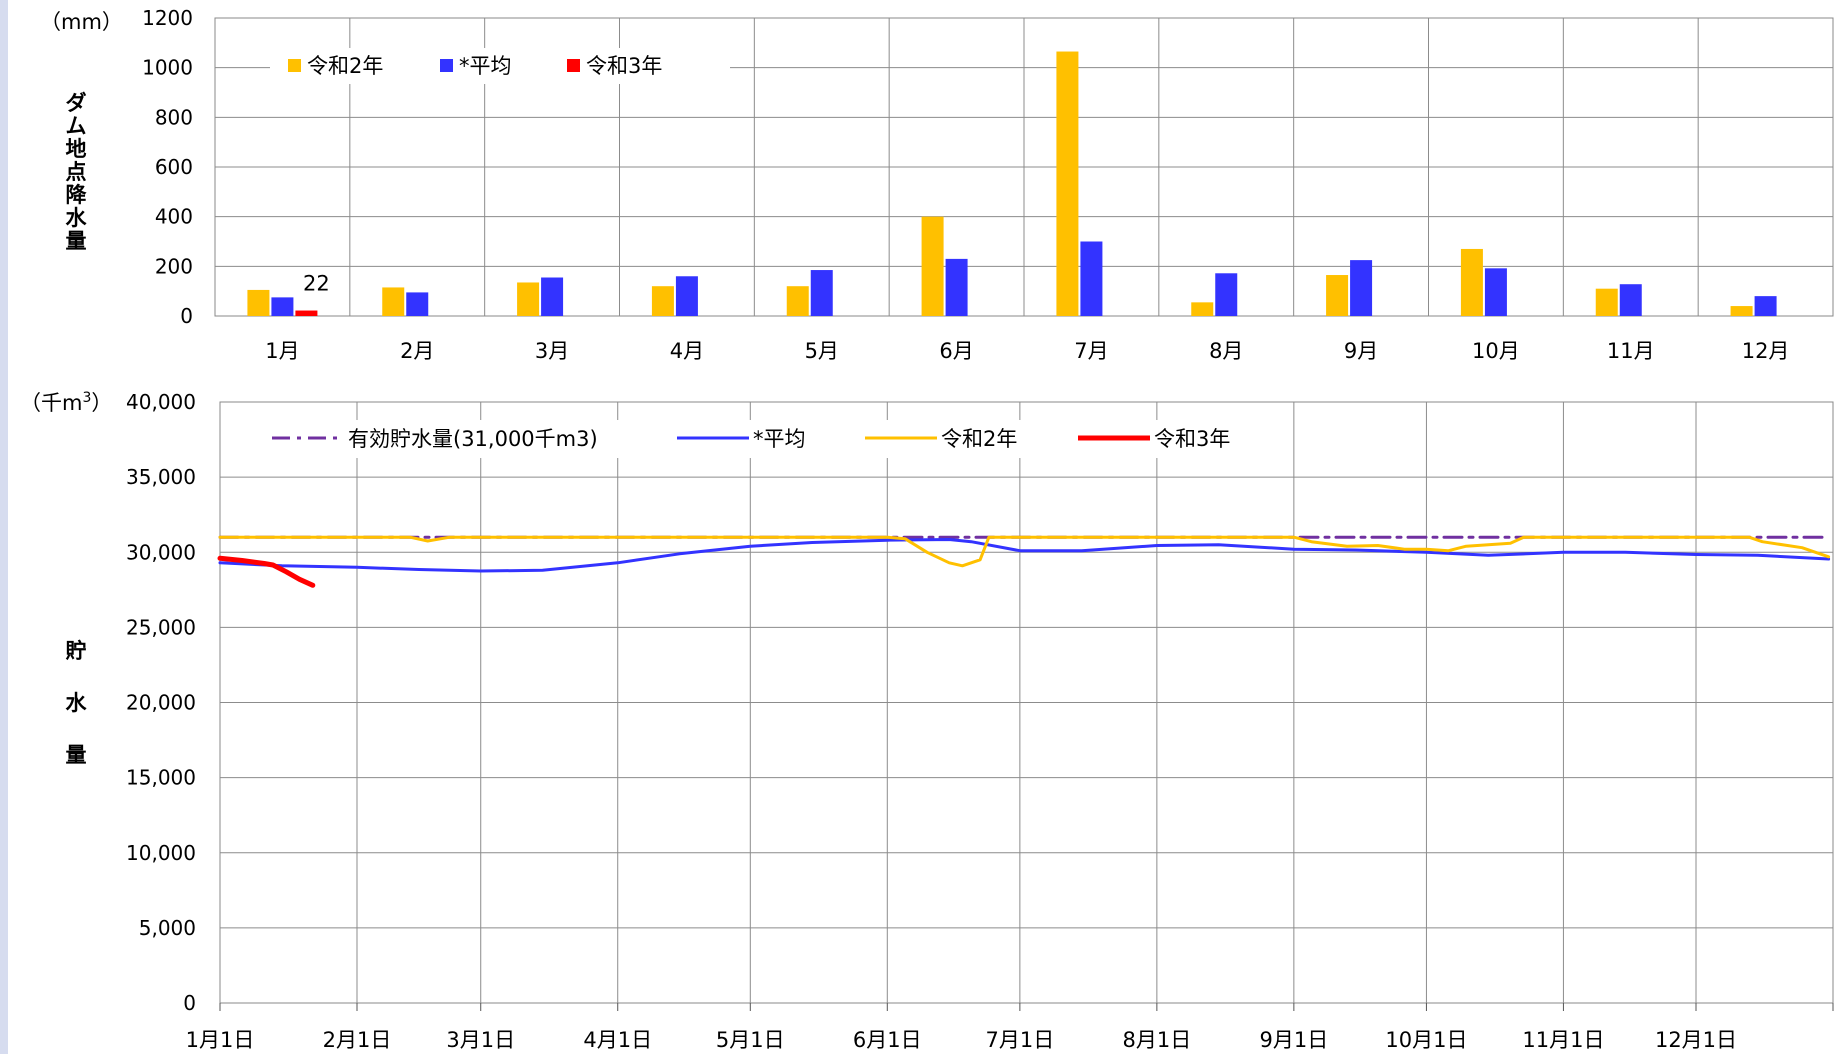 The image size is (1840, 1054). What do you see at coordinates (174, 117) in the screenshot?
I see `bar-y-tick-label: 800` at bounding box center [174, 117].